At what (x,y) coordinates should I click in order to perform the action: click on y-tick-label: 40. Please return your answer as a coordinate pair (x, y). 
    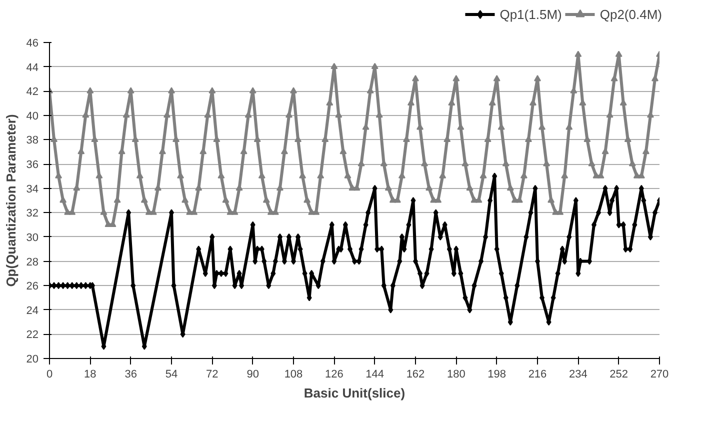
    Looking at the image, I should click on (32, 116).